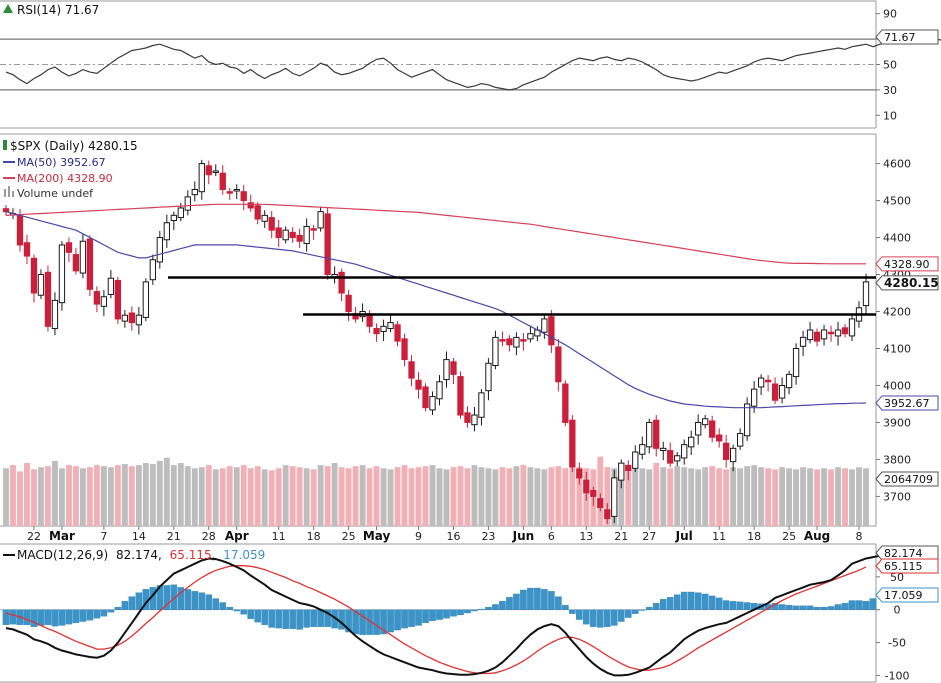  I want to click on x-tick-label: May, so click(377, 536).